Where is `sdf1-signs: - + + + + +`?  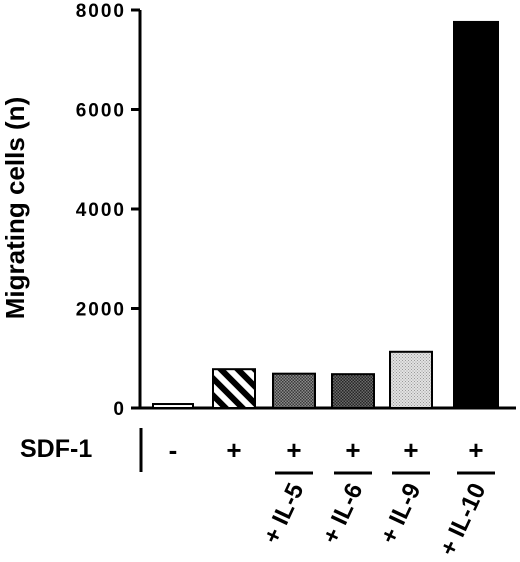
sdf1-signs: - + + + + + is located at coordinates (326, 450).